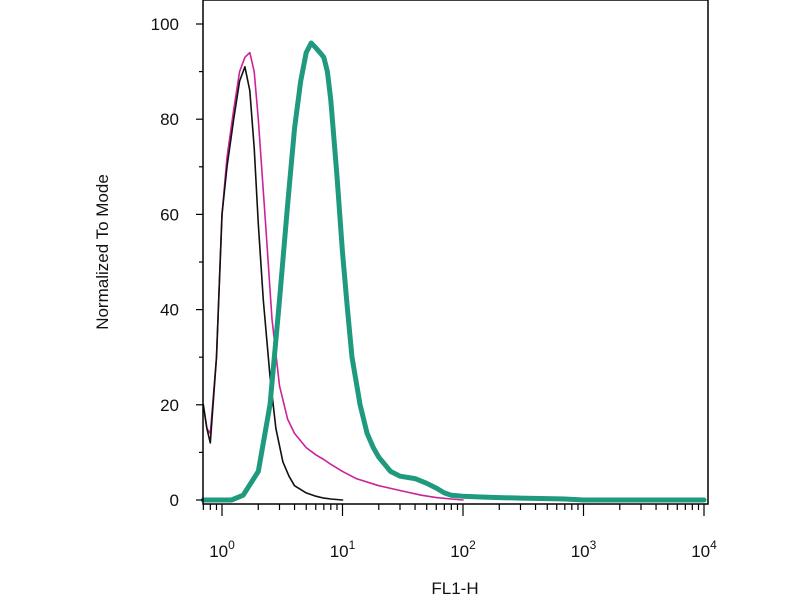 This screenshot has width=800, height=600. What do you see at coordinates (174, 500) in the screenshot?
I see `y-tick-label: 0` at bounding box center [174, 500].